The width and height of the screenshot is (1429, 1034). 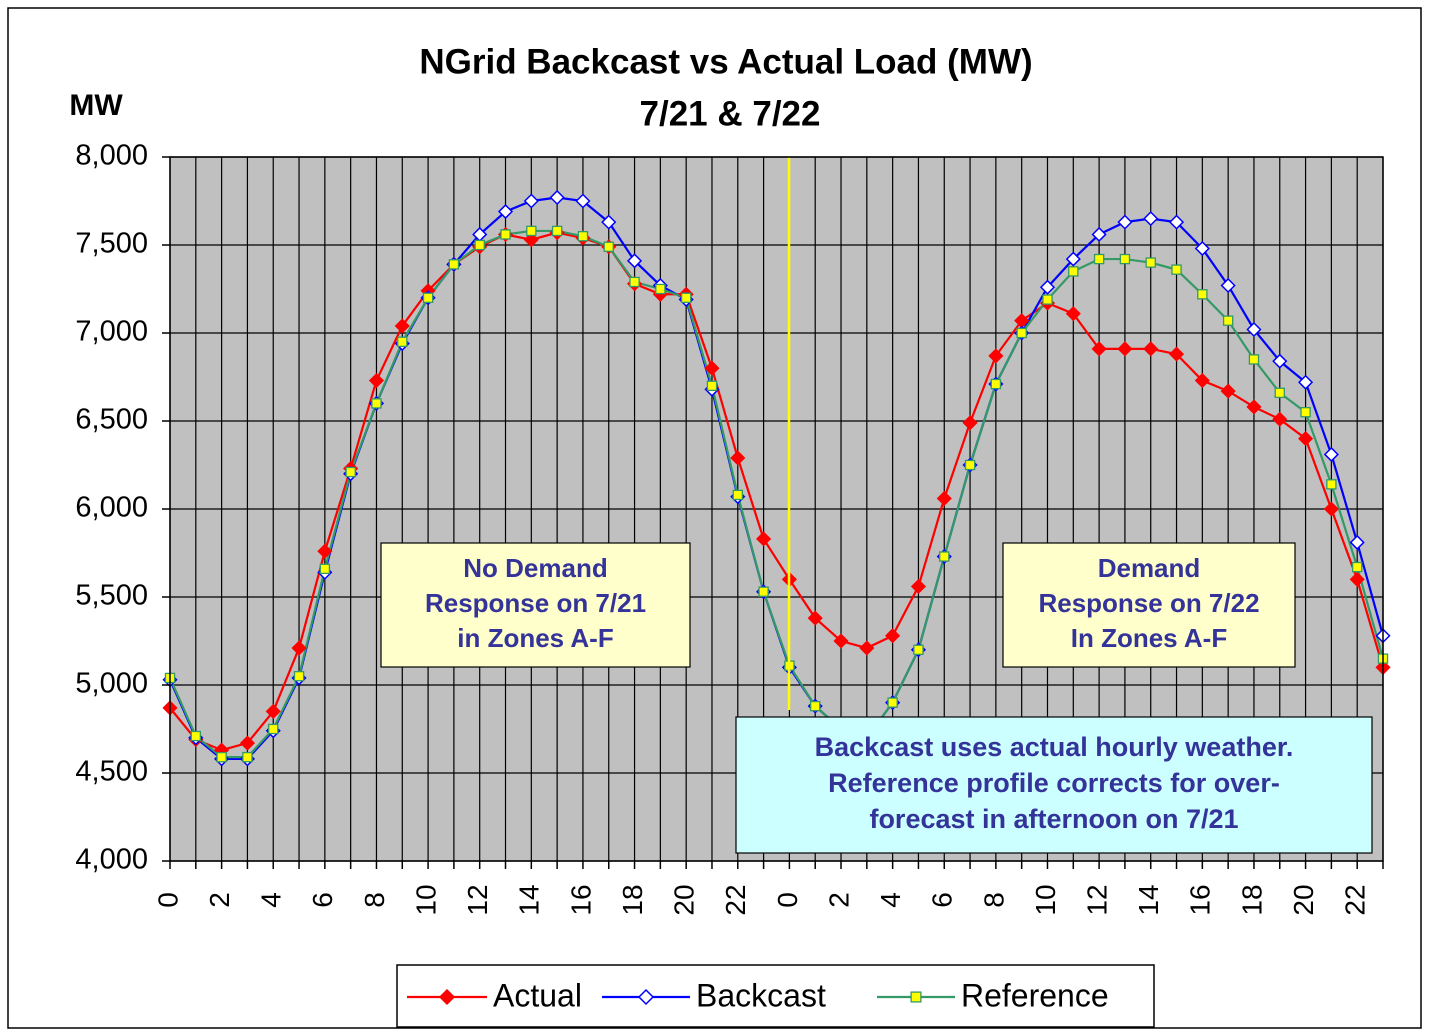 I want to click on x-tick-label: 14, so click(x=1148, y=899).